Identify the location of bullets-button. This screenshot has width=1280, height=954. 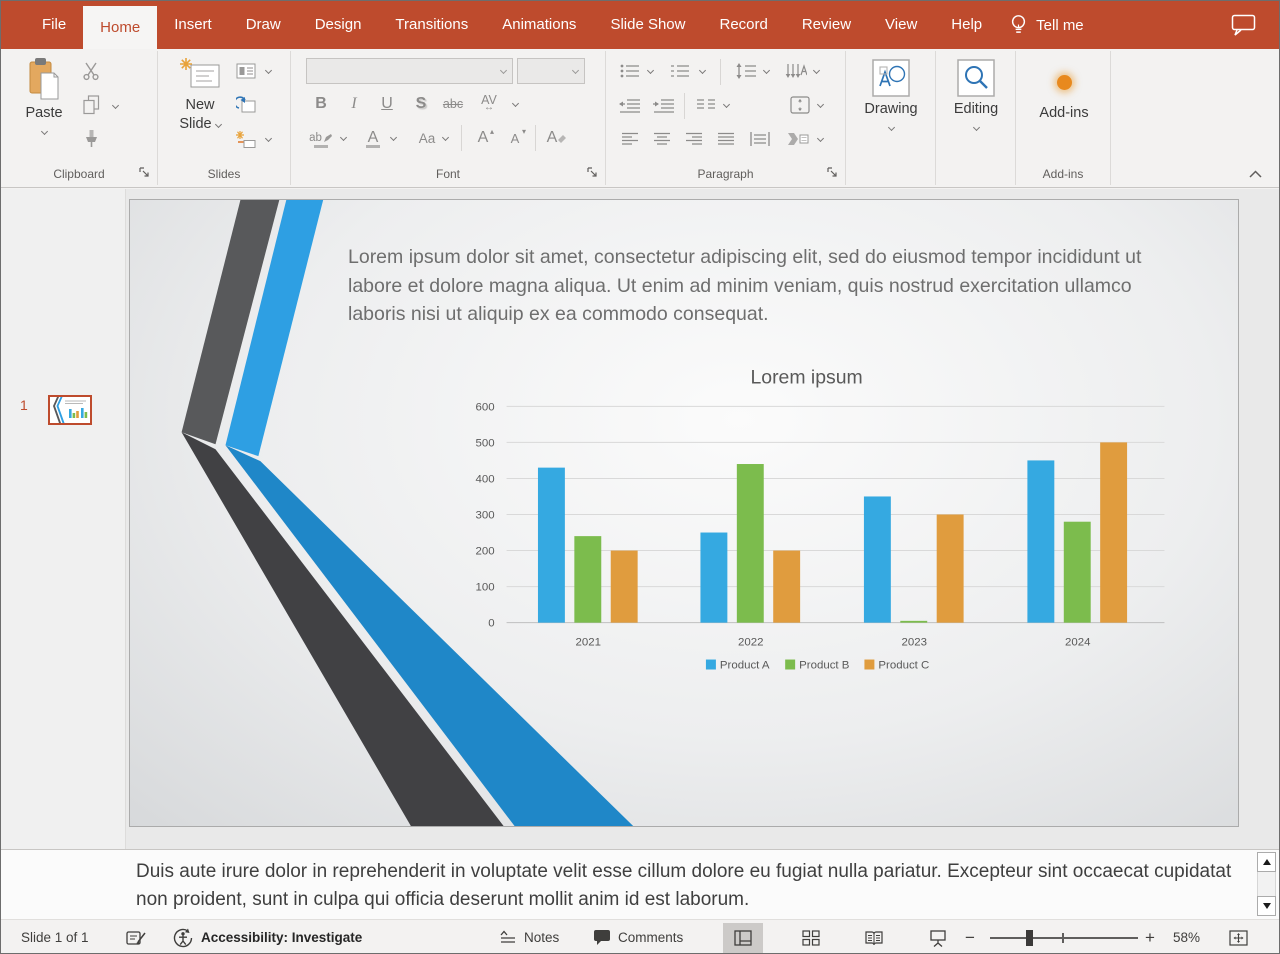
(630, 71).